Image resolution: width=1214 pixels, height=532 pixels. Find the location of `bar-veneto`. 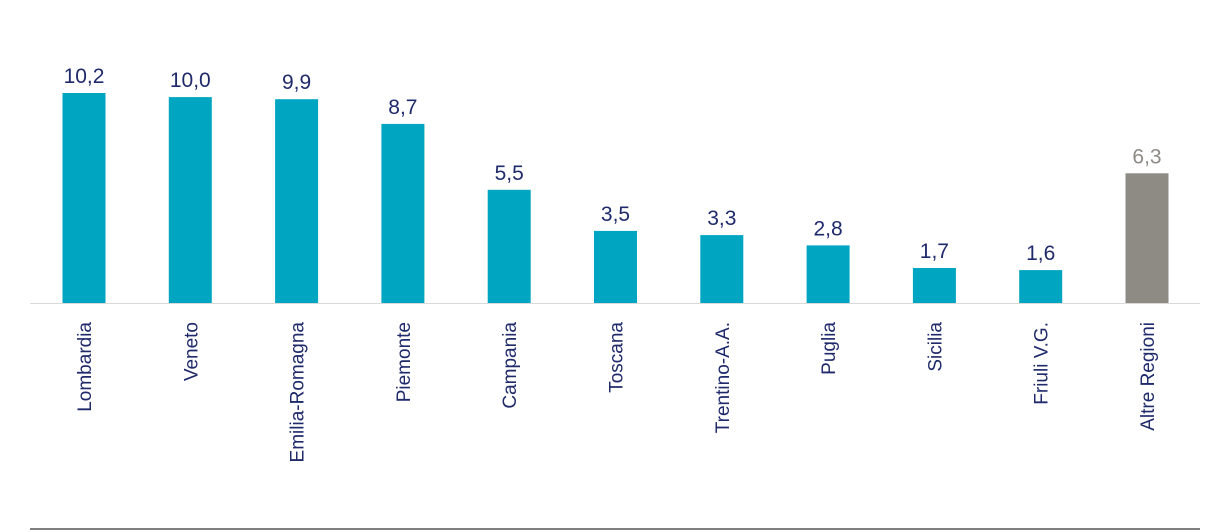

bar-veneto is located at coordinates (190, 200).